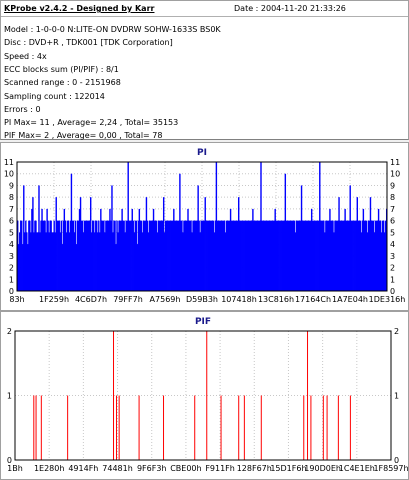 This screenshot has height=480, width=409. What do you see at coordinates (54, 96) in the screenshot?
I see `info-sampling: Sampling count : 122014` at bounding box center [54, 96].